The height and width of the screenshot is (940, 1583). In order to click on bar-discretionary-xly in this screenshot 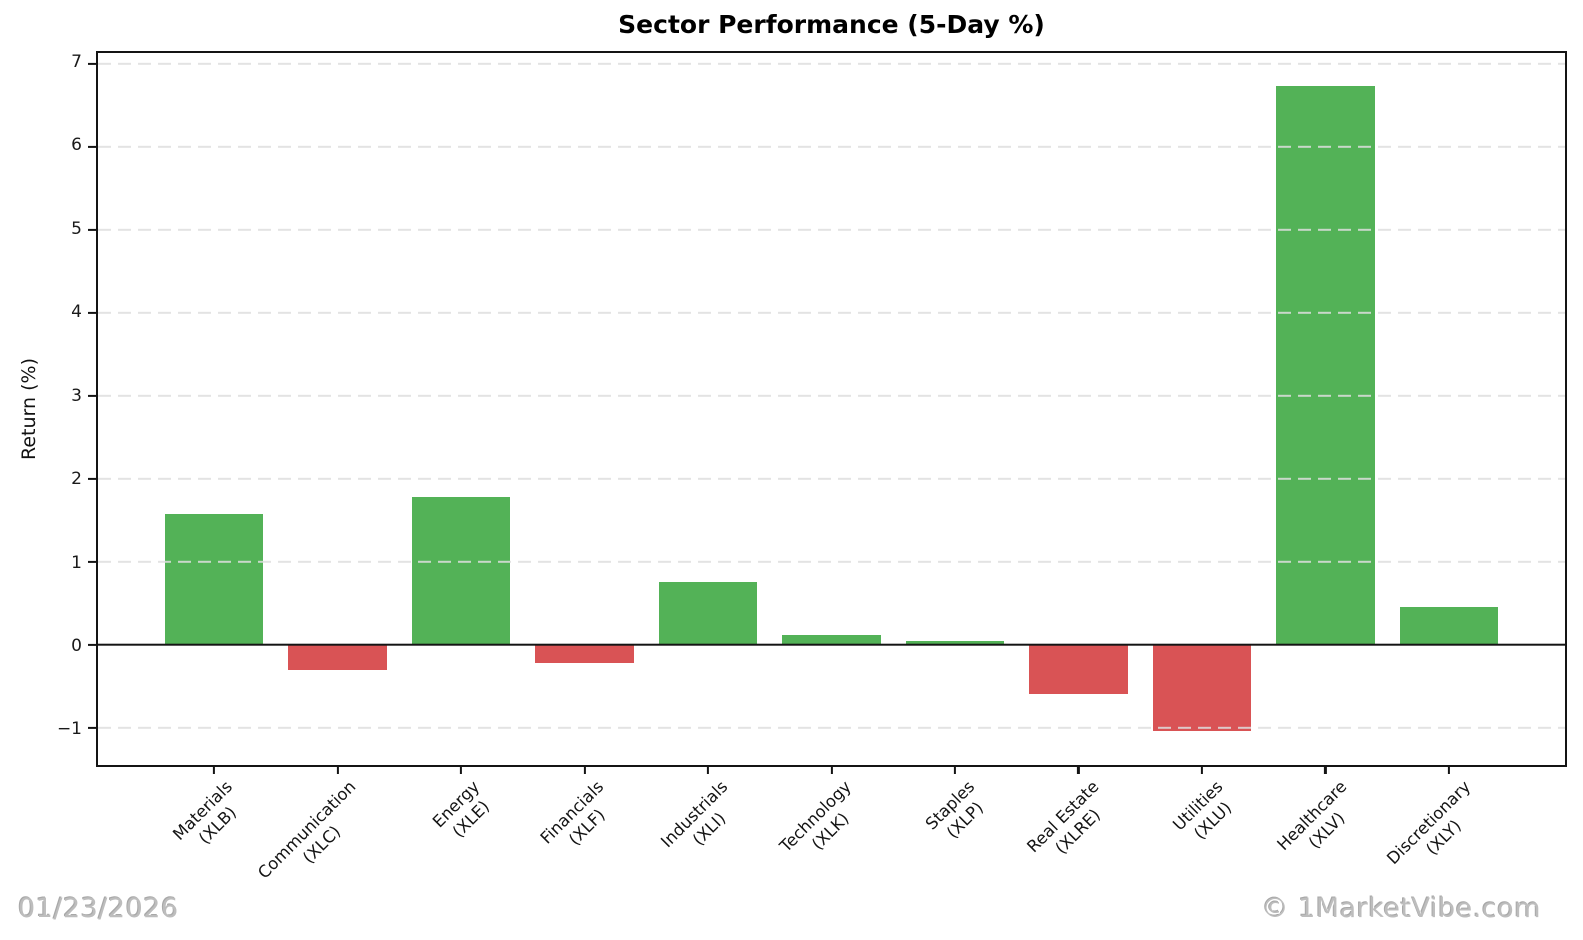, I will do `click(1449, 625)`.